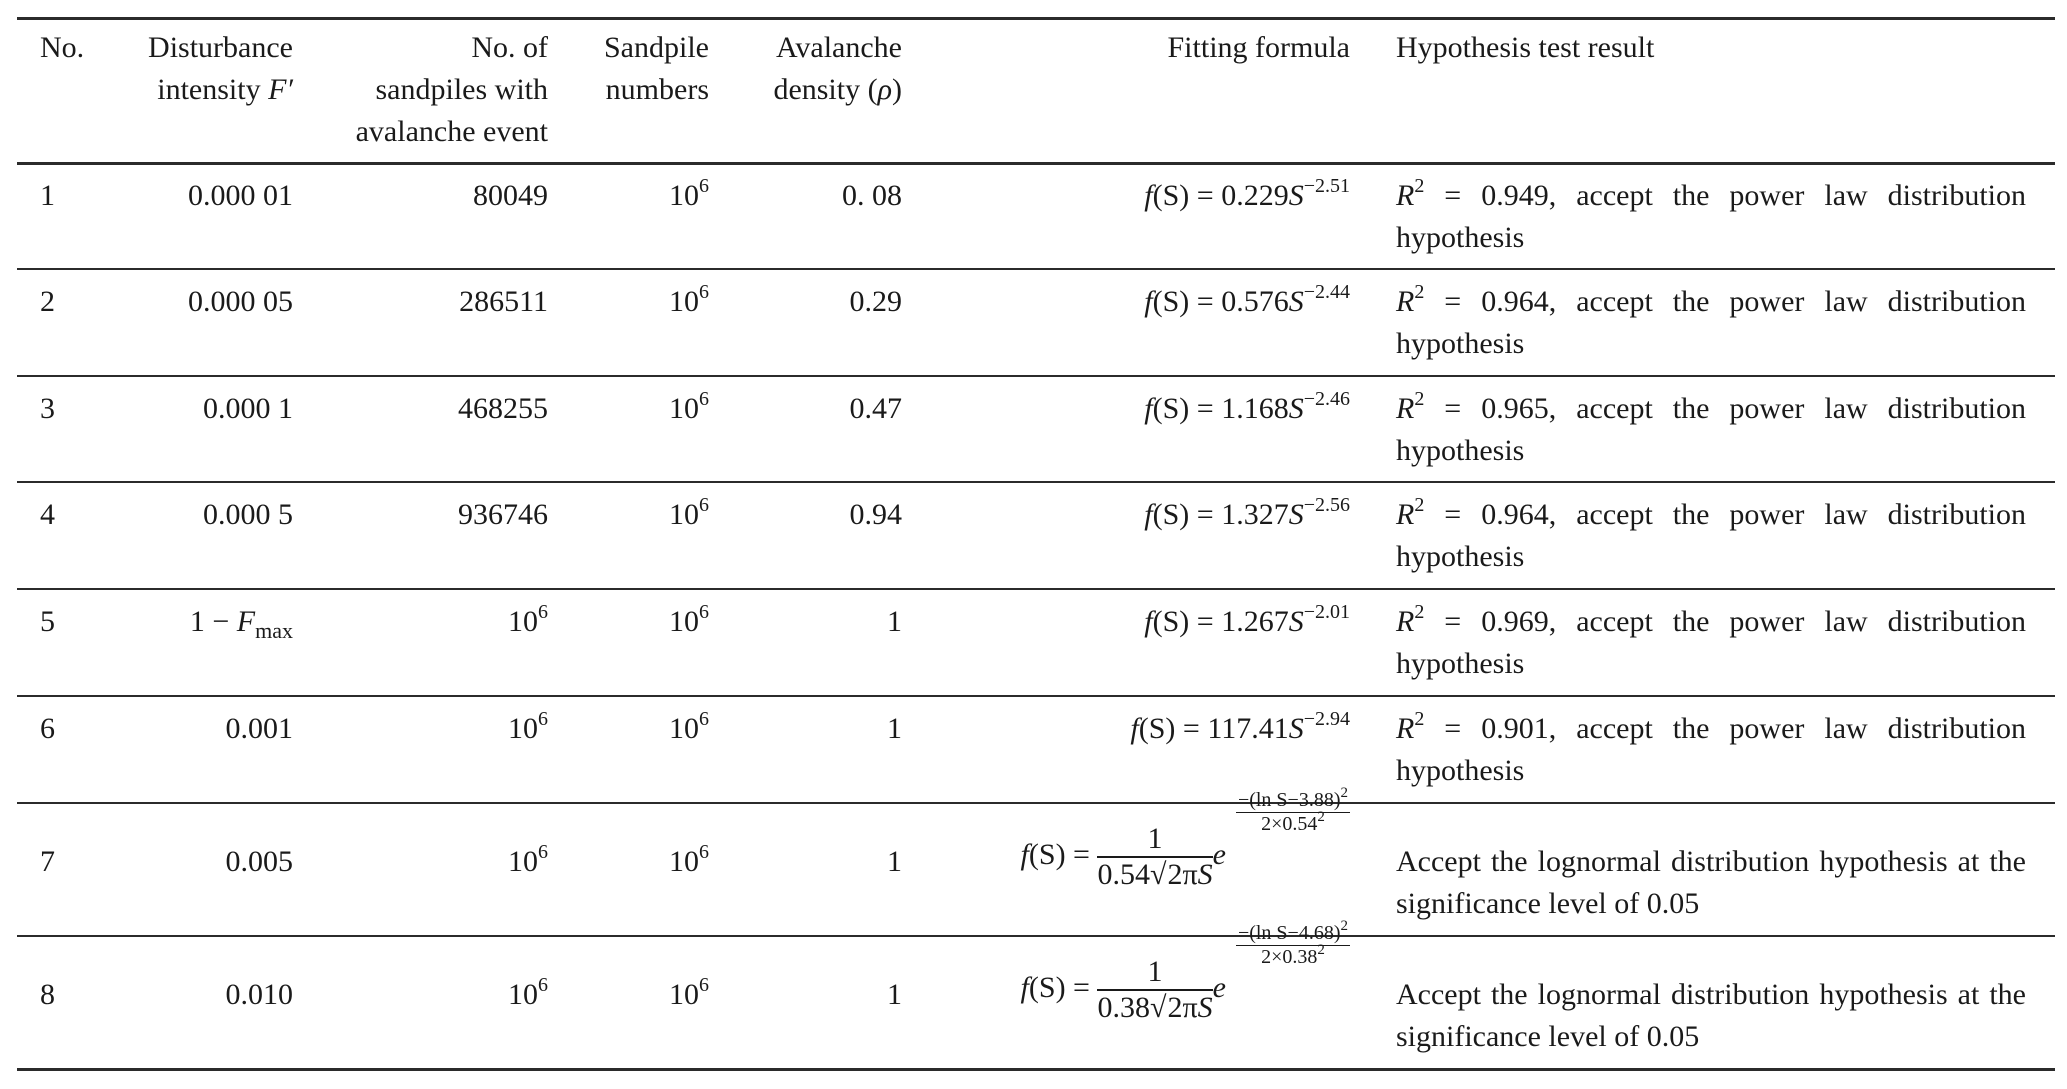 Image resolution: width=2067 pixels, height=1089 pixels. What do you see at coordinates (1247, 512) in the screenshot?
I see `cell-formula: f(S) = 1.327S−2.56` at bounding box center [1247, 512].